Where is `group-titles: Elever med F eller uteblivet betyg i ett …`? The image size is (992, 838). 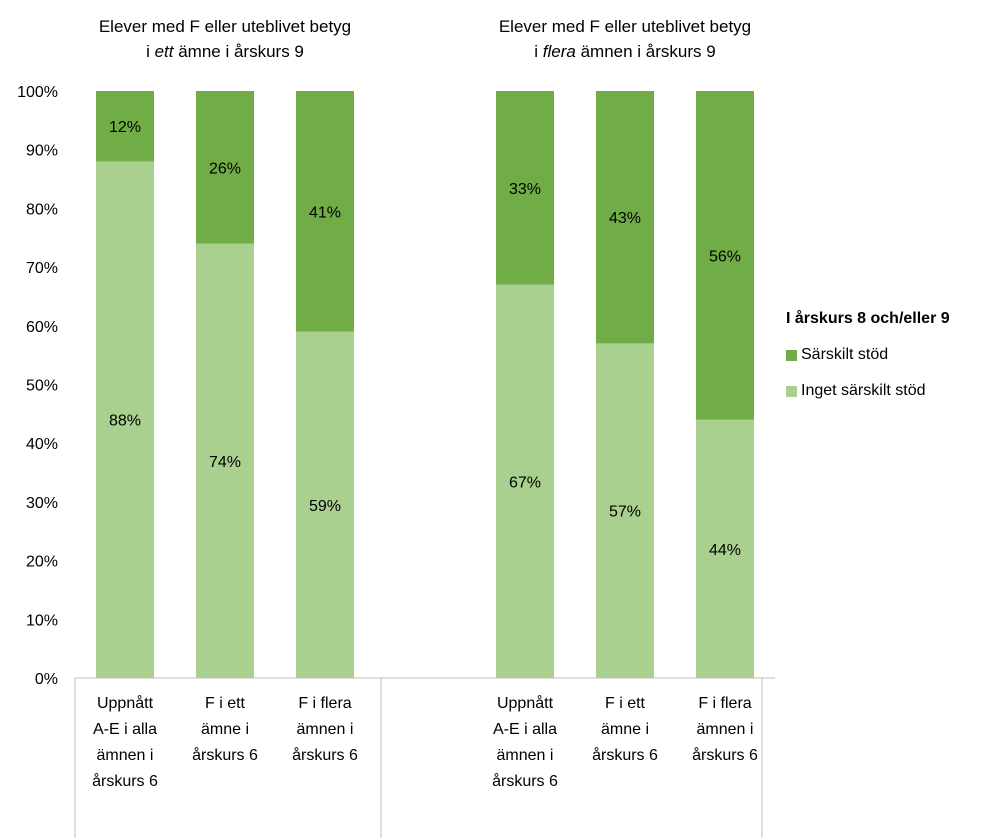 group-titles: Elever med F eller uteblivet betyg i ett … is located at coordinates (425, 39).